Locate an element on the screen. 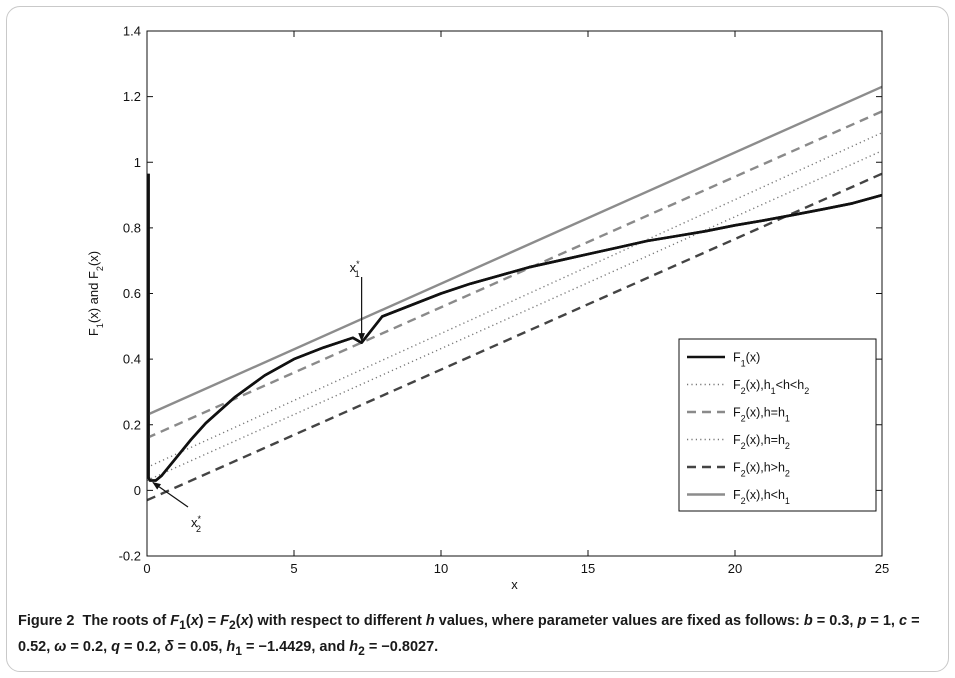 The image size is (955, 678). y-tick-label: 0.8 is located at coordinates (132, 227).